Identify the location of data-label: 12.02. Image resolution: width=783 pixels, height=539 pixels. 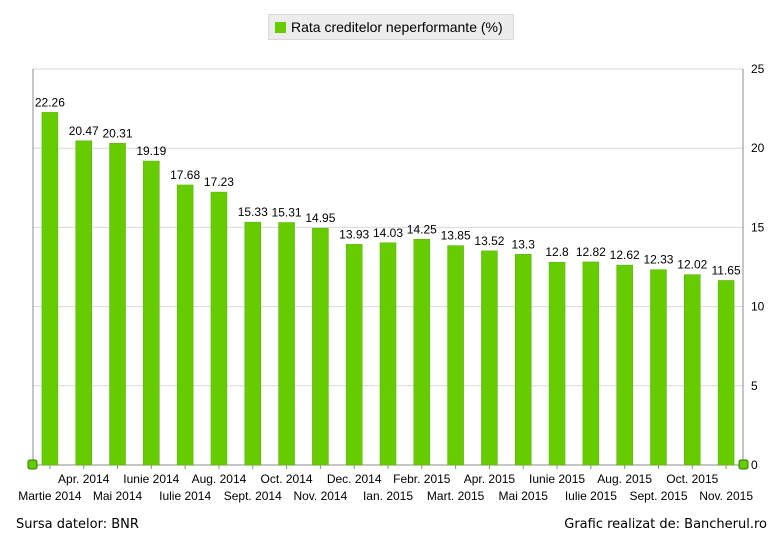
(692, 265).